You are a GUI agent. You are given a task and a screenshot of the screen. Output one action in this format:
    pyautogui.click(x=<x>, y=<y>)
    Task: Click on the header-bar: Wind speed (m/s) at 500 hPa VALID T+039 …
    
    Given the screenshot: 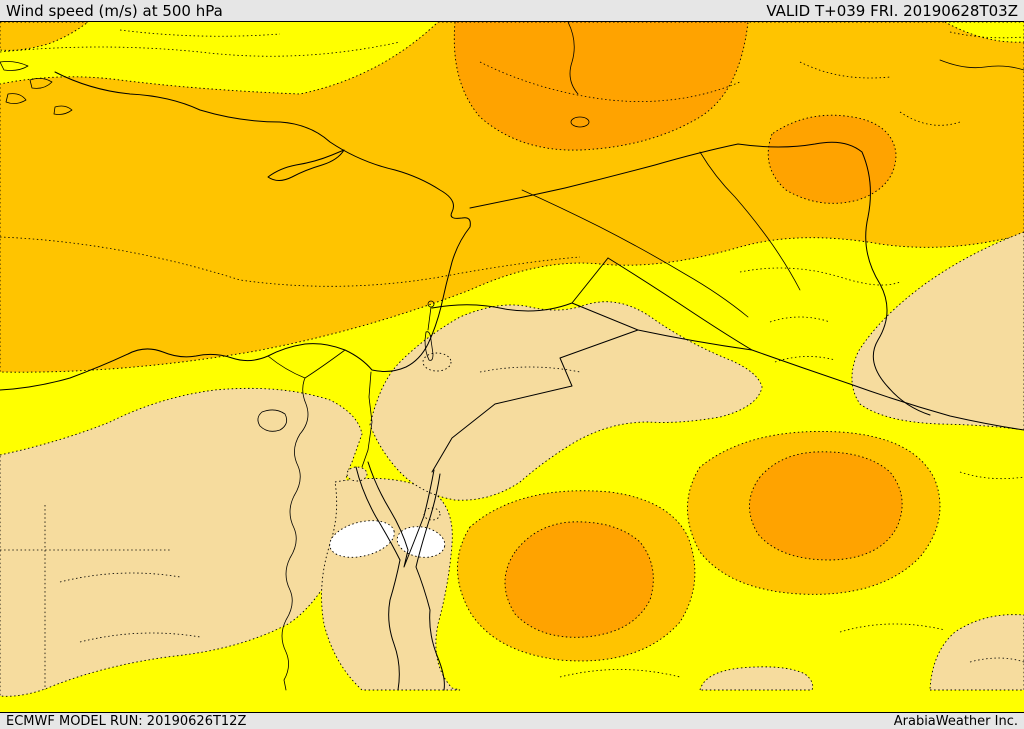 What is the action you would take?
    pyautogui.click(x=512, y=11)
    